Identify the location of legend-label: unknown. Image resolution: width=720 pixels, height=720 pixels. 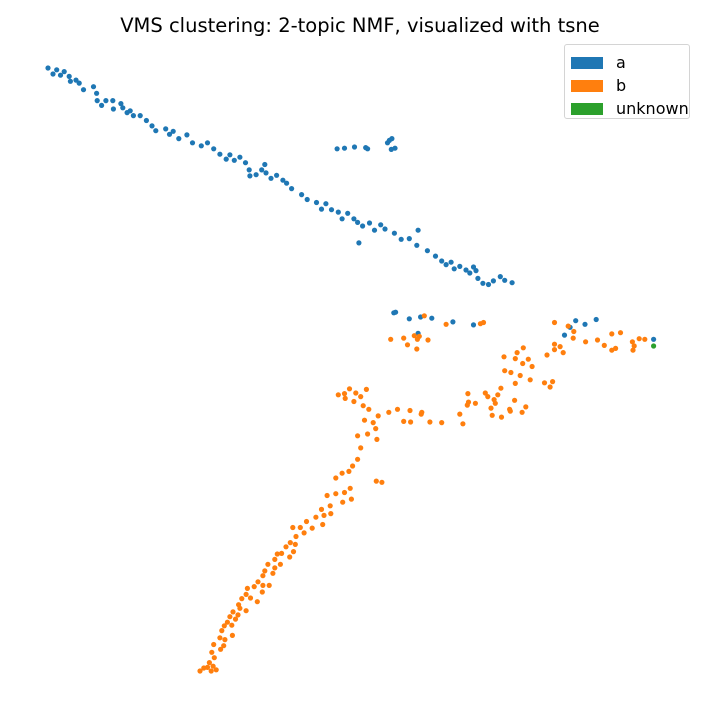
(652, 108).